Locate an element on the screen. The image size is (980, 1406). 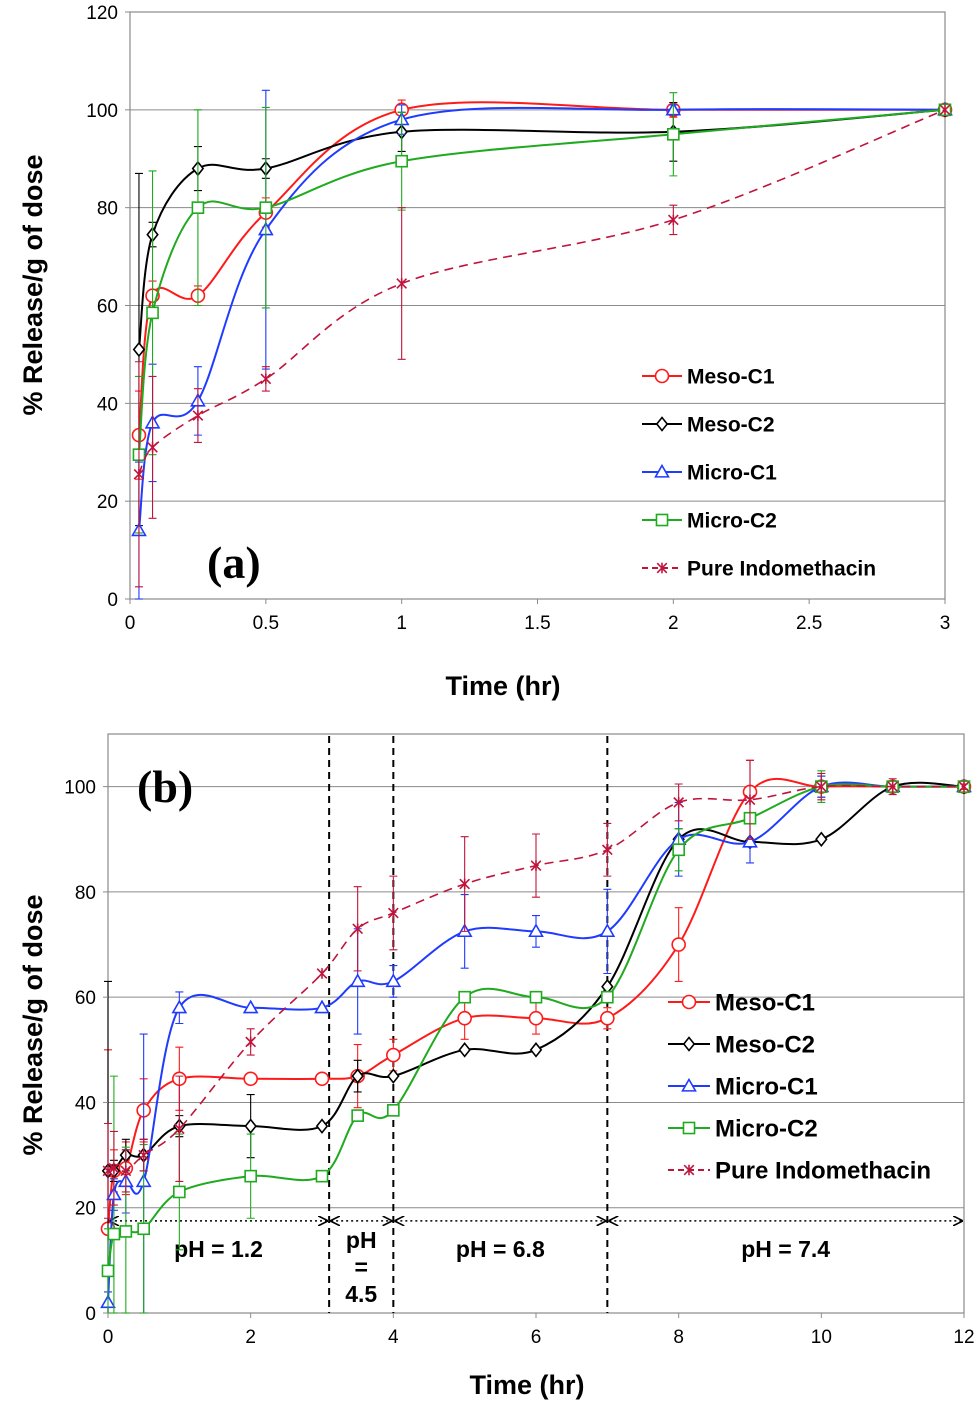
panel-label-a: (a) is located at coordinates (234, 562).